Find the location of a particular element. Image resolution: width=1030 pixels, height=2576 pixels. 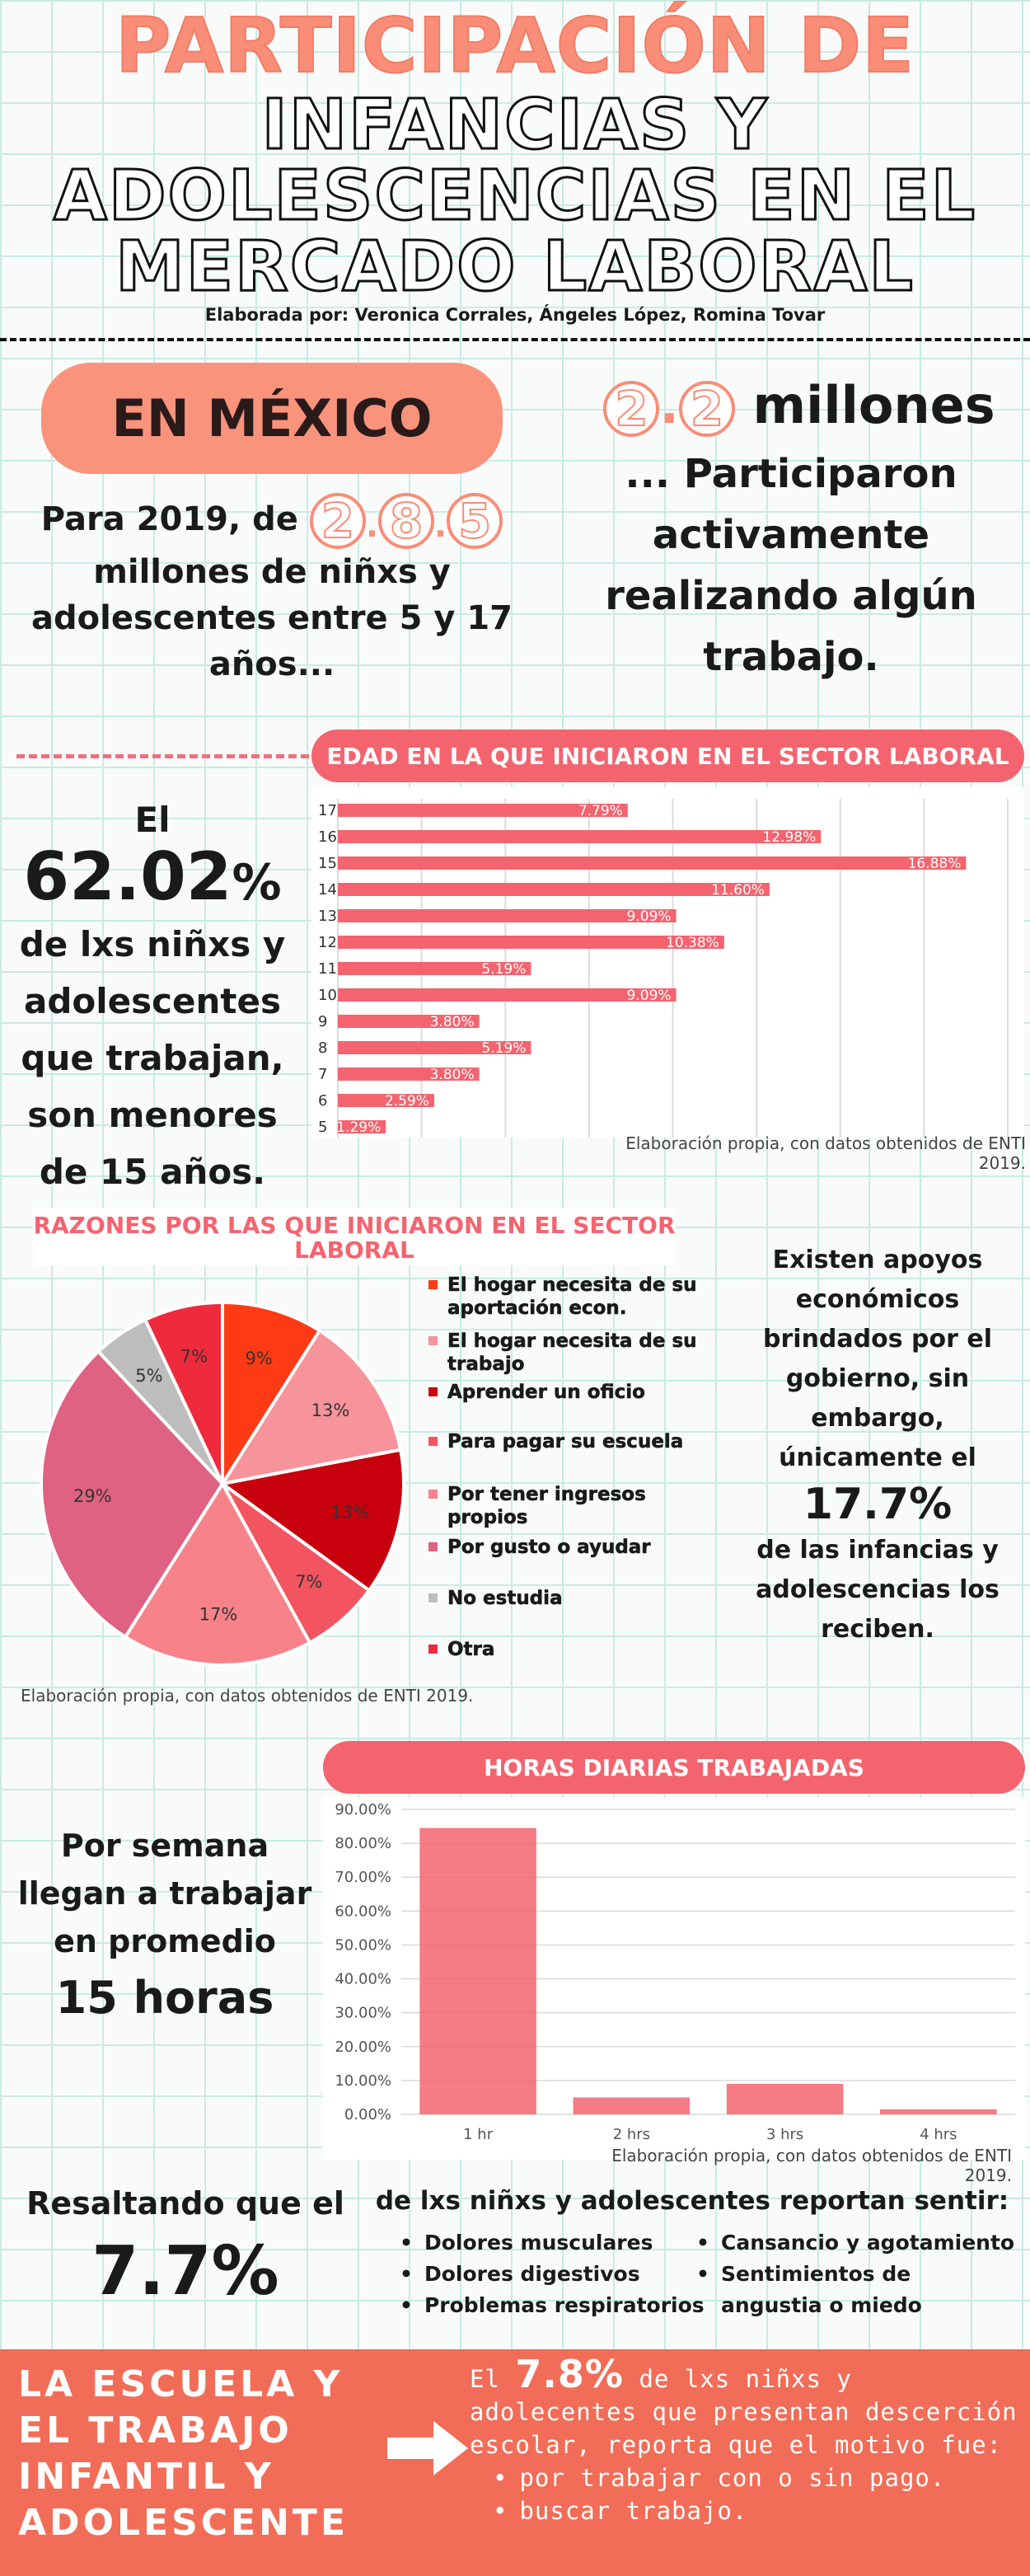

symptom-item: Dolores musculares is located at coordinates (526, 2243).